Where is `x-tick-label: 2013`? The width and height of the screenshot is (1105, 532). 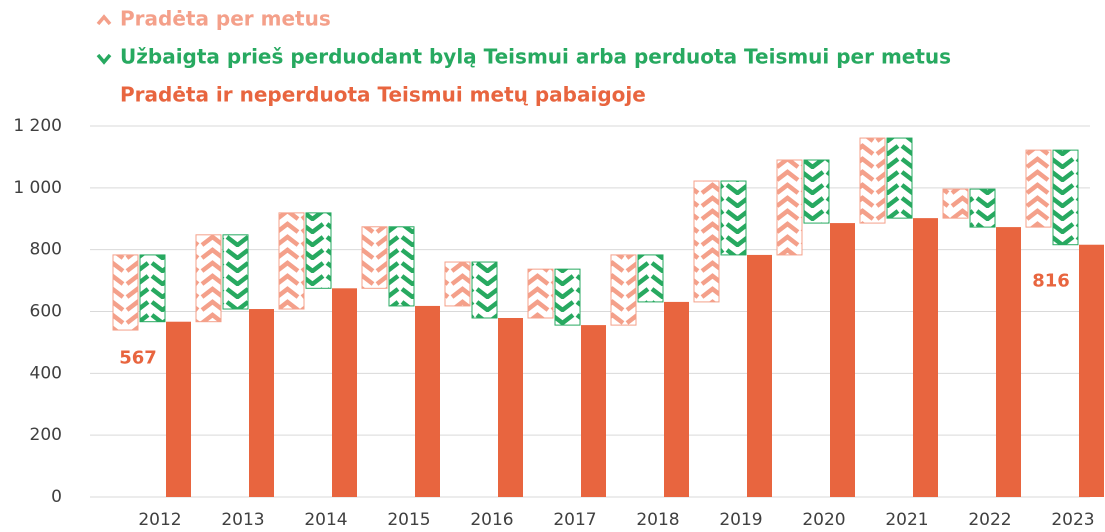 x-tick-label: 2013 is located at coordinates (242, 520).